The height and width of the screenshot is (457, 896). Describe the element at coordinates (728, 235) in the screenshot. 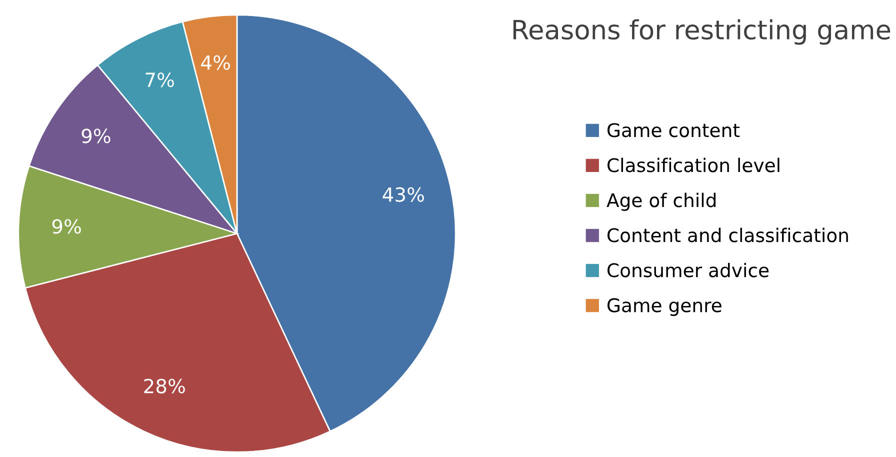

I see `legend-label: Content and classification` at that location.